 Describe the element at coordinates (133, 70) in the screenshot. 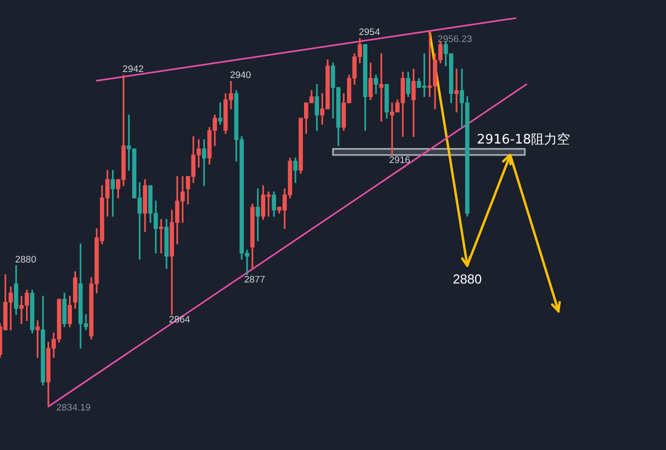

I see `text: 2942` at that location.